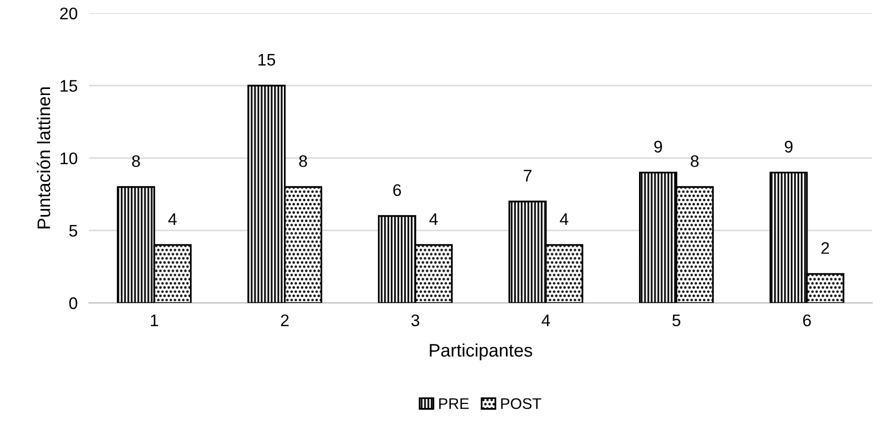  Describe the element at coordinates (825, 248) in the screenshot. I see `data-label: 2` at that location.